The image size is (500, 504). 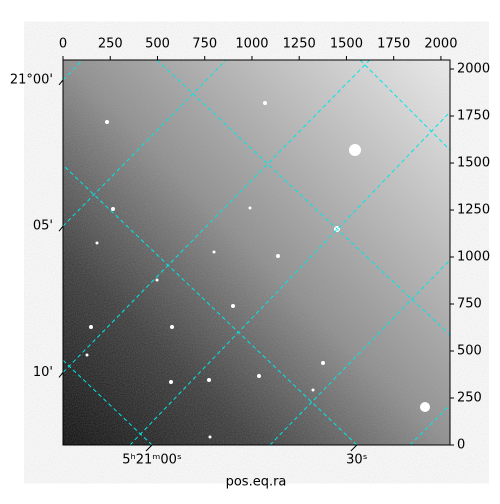 I want to click on y-tick-label: 1500, so click(x=473, y=163).